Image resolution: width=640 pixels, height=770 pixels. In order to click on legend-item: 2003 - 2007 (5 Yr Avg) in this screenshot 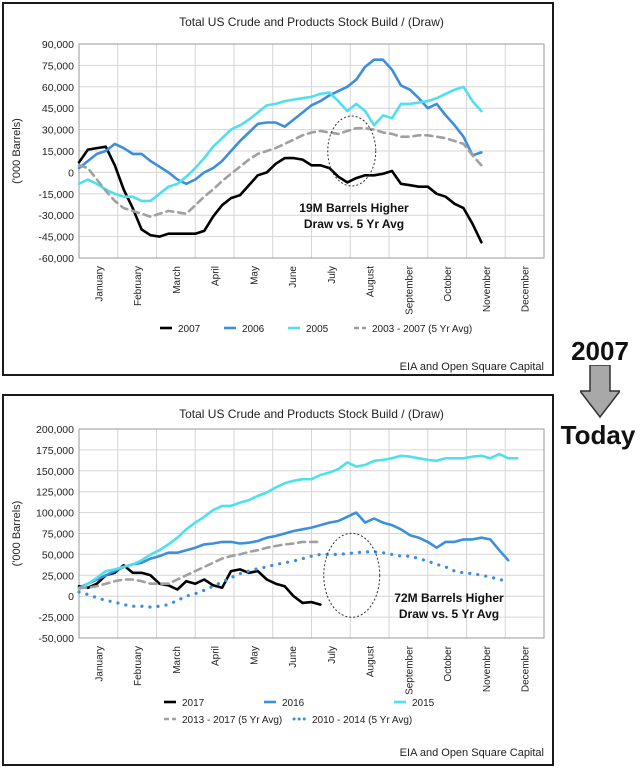, I will do `click(413, 329)`.